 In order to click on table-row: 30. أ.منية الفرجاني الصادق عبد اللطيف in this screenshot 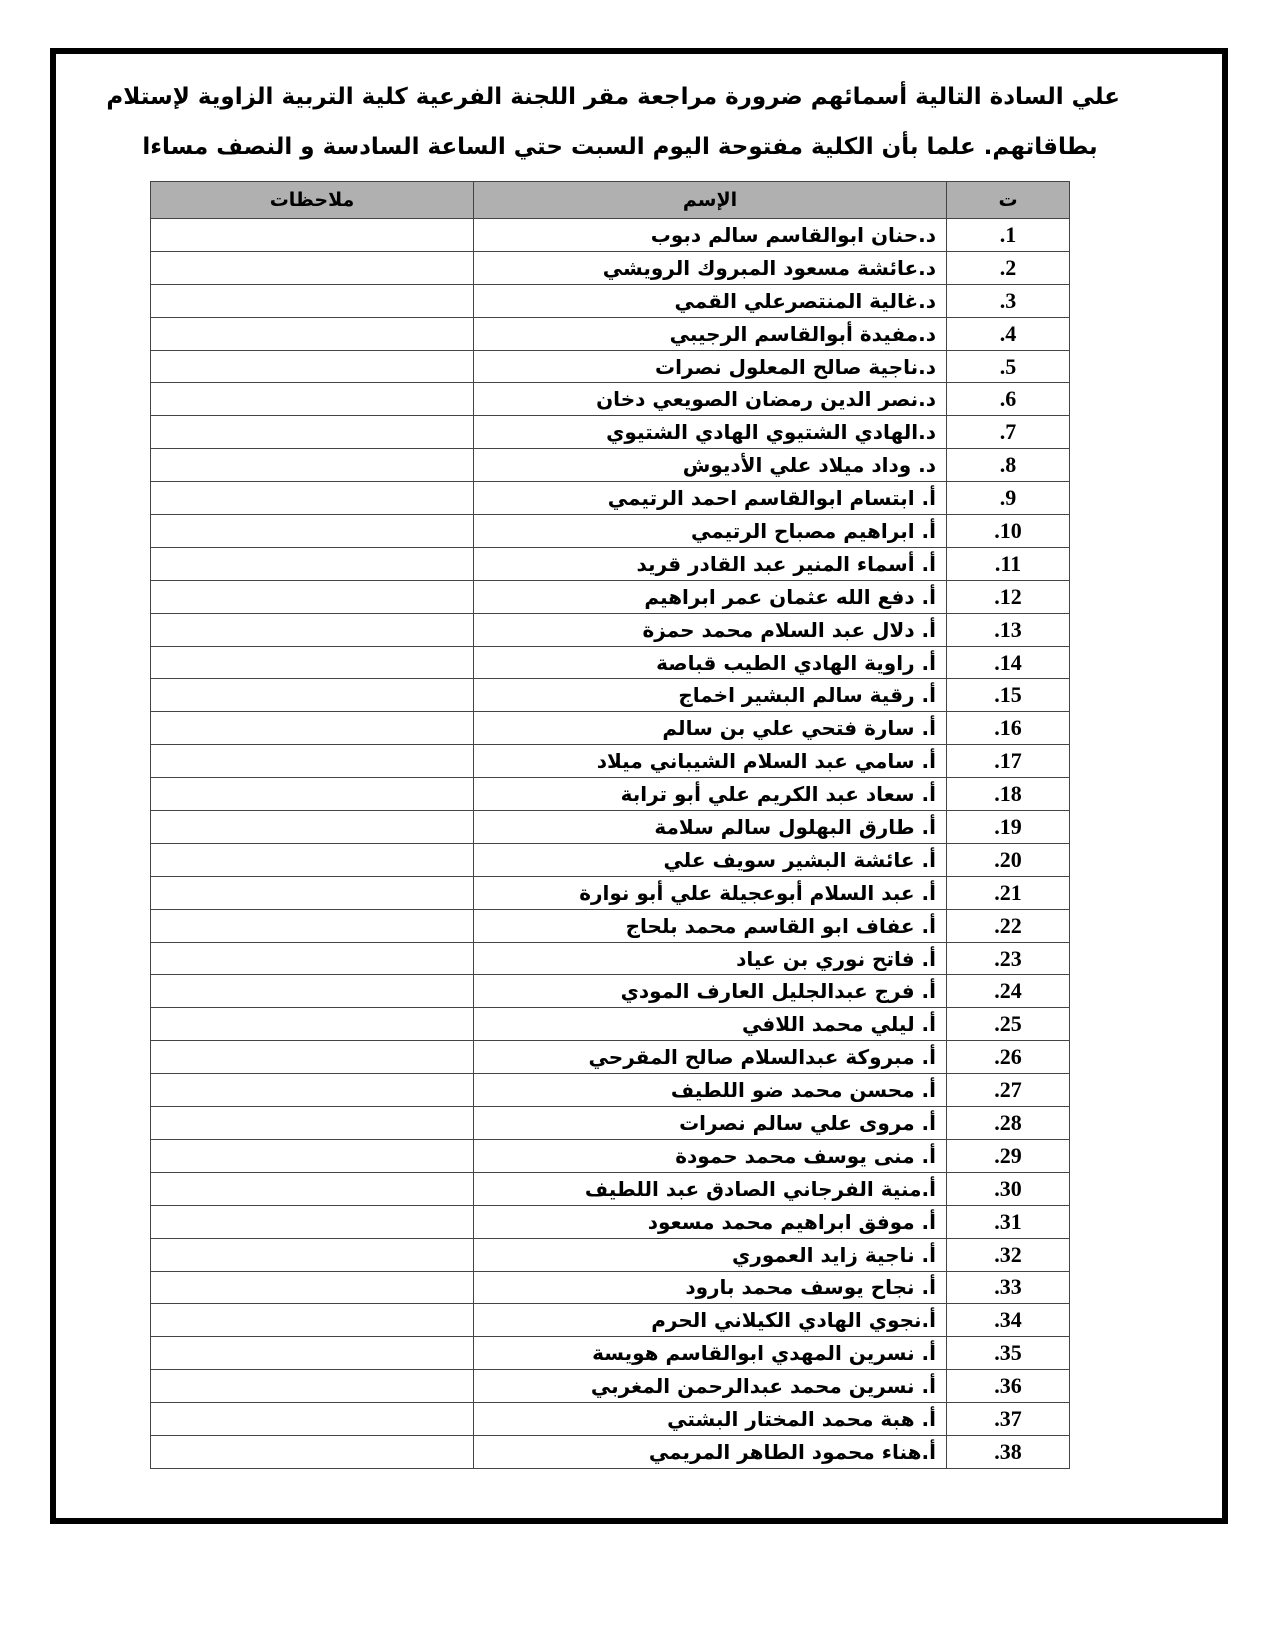, I will do `click(610, 1188)`.